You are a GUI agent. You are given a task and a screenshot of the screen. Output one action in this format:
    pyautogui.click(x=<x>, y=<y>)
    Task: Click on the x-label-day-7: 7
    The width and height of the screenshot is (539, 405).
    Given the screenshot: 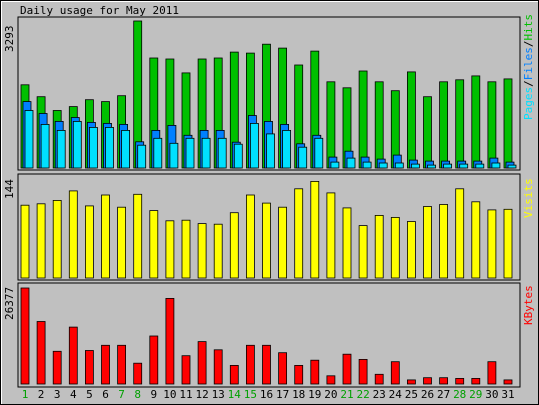 What is the action you would take?
    pyautogui.click(x=121, y=394)
    